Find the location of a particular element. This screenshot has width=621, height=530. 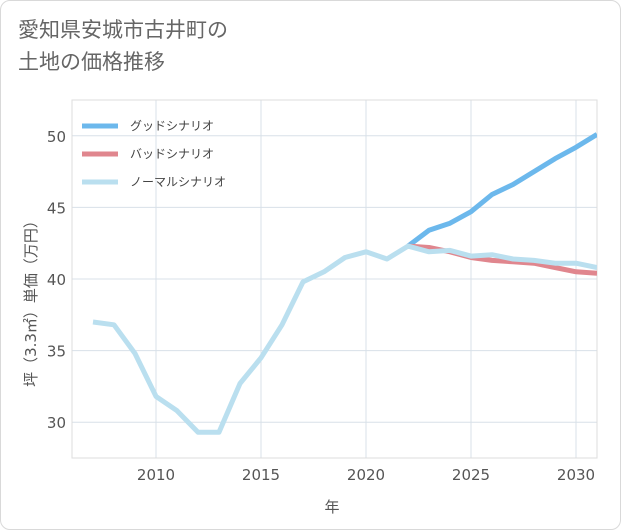

chart-title-line-2: 土地の価格推移 is located at coordinates (91, 62).